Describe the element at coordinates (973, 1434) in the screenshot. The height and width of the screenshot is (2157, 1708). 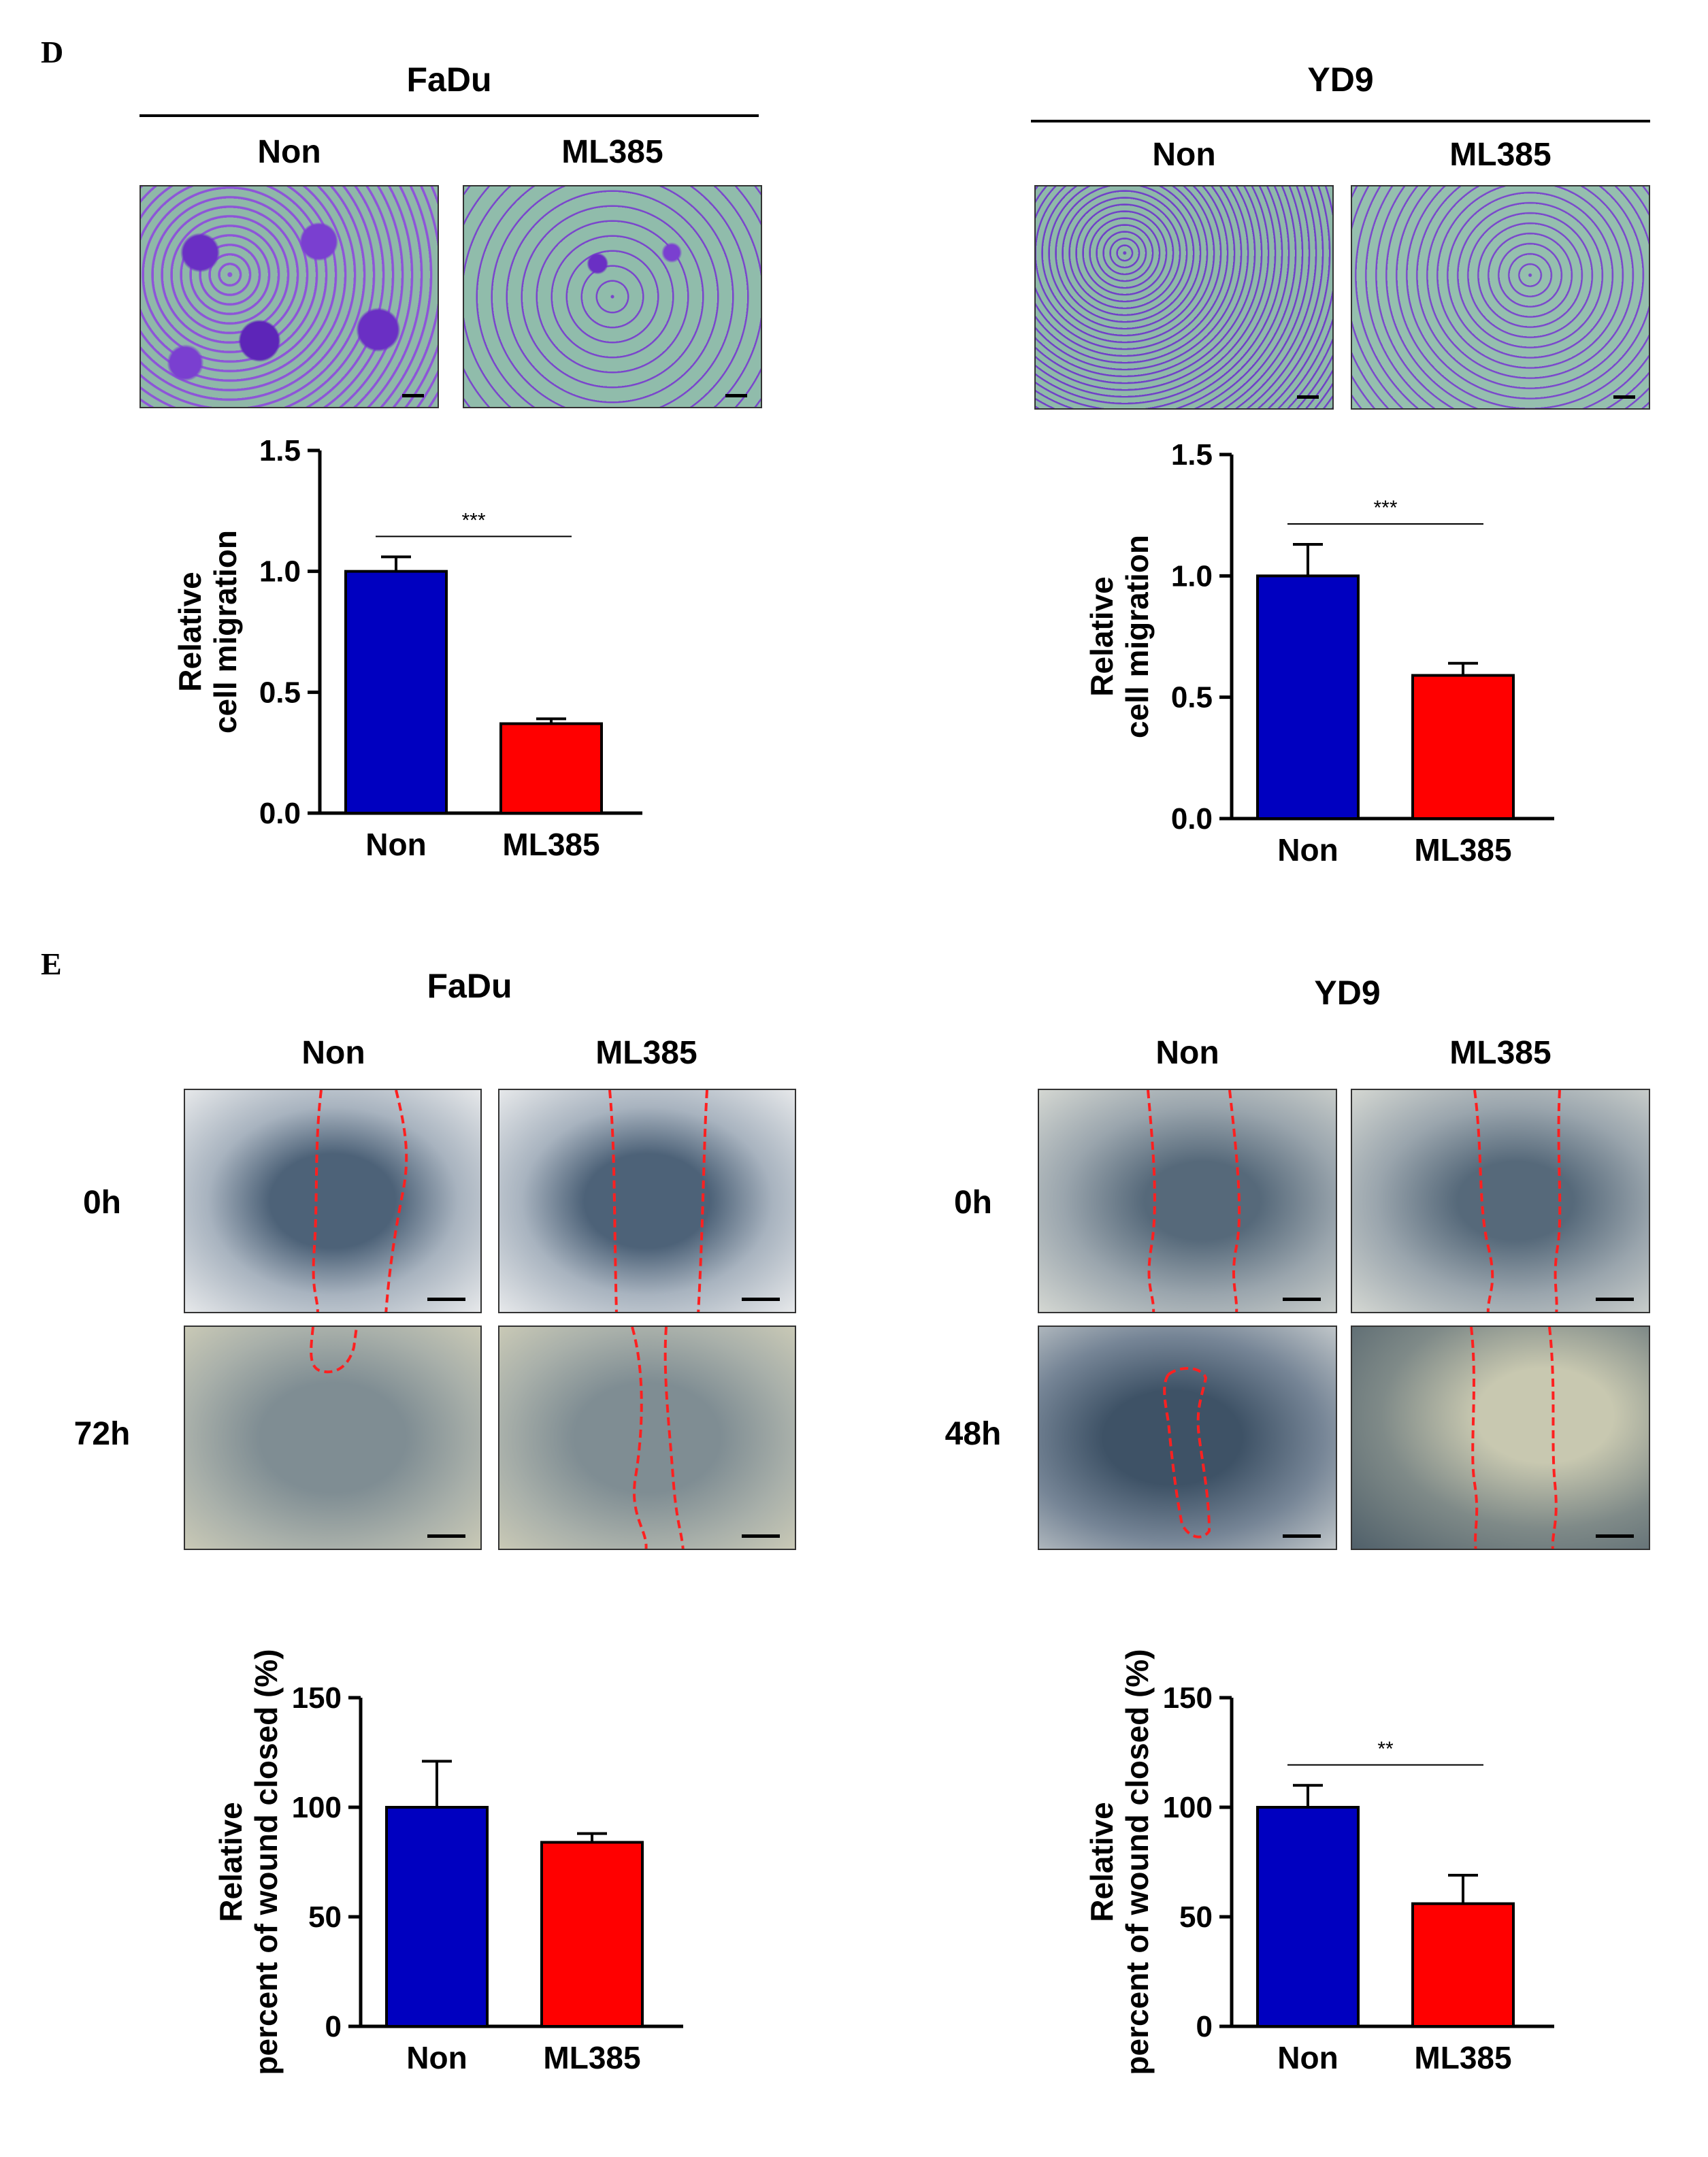
I see `e-yd9-time-48h: 48h` at that location.